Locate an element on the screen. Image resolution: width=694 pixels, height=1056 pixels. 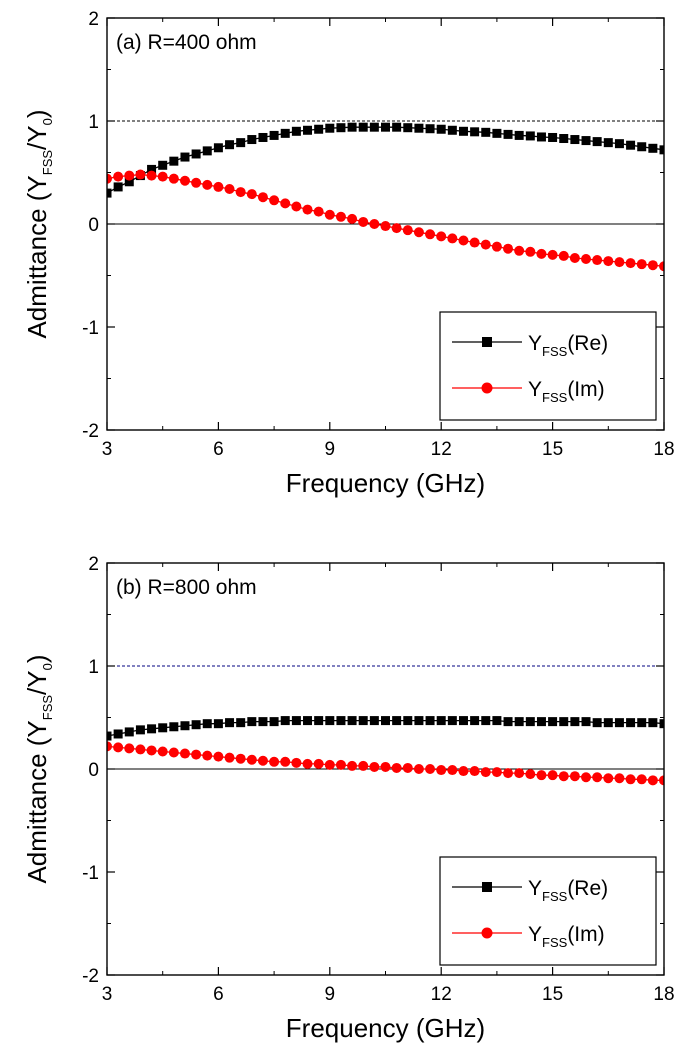
series-im is located at coordinates (385, 763).